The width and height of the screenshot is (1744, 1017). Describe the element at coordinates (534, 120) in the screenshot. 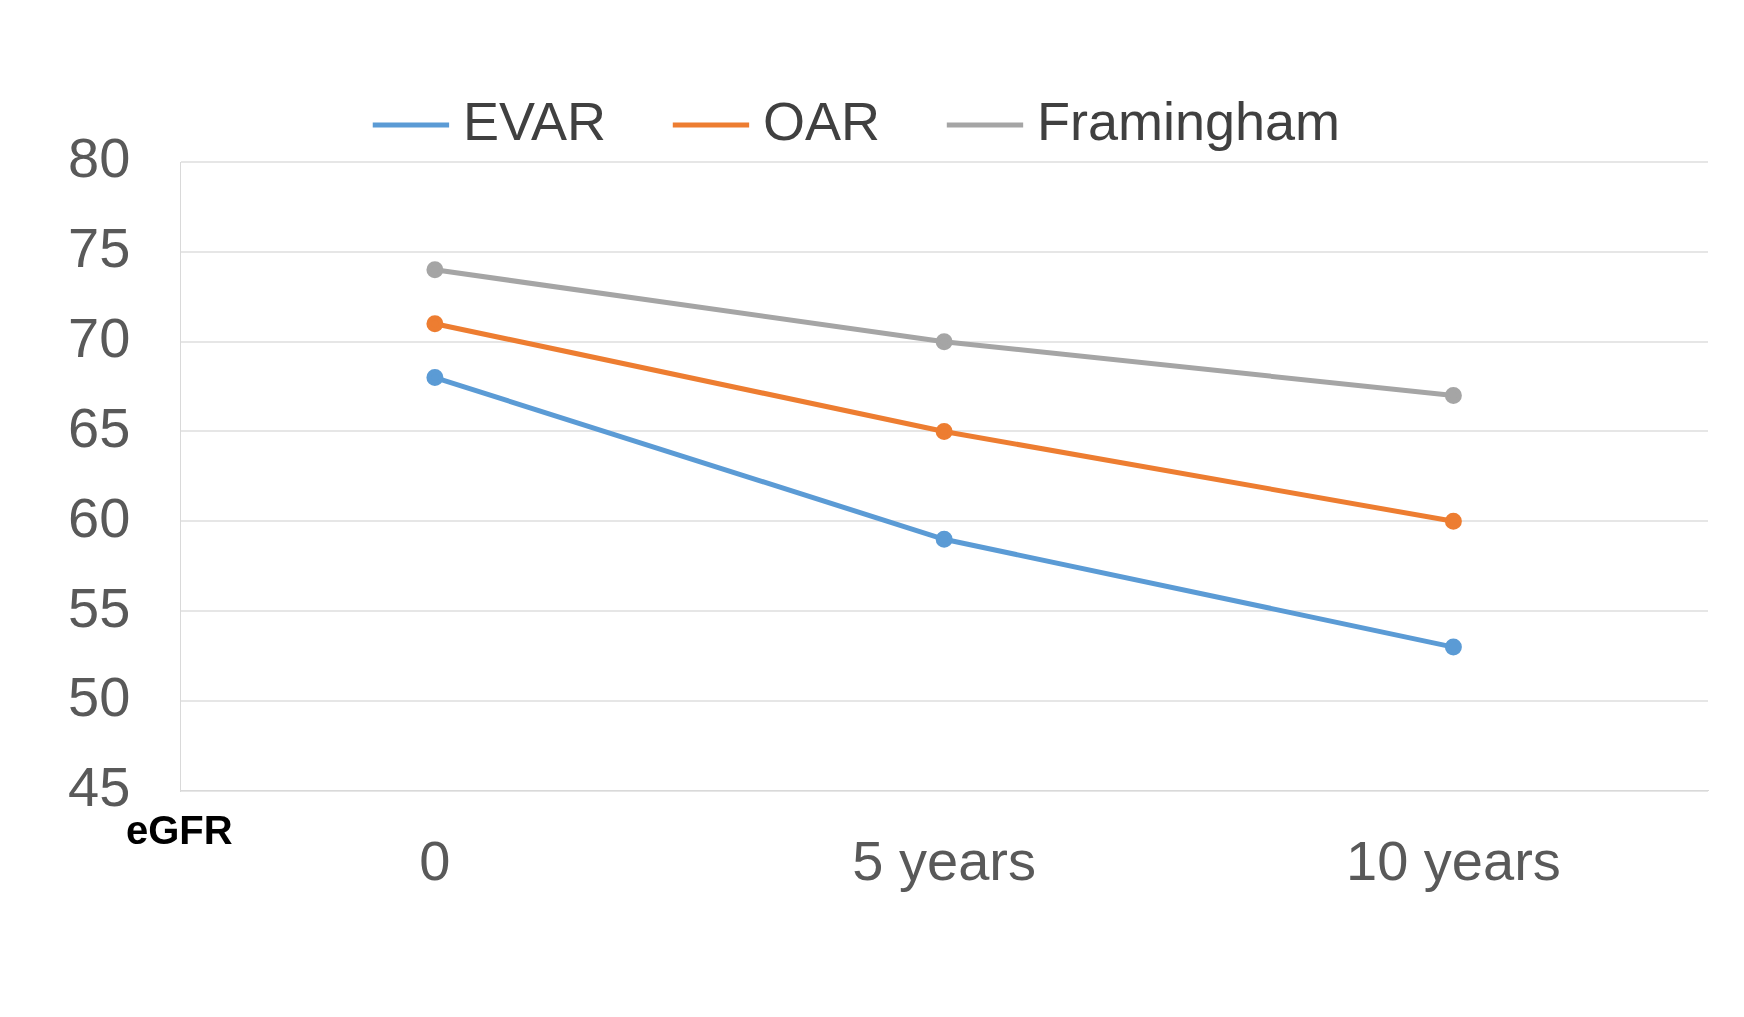

I see `legend-label: EVAR` at that location.